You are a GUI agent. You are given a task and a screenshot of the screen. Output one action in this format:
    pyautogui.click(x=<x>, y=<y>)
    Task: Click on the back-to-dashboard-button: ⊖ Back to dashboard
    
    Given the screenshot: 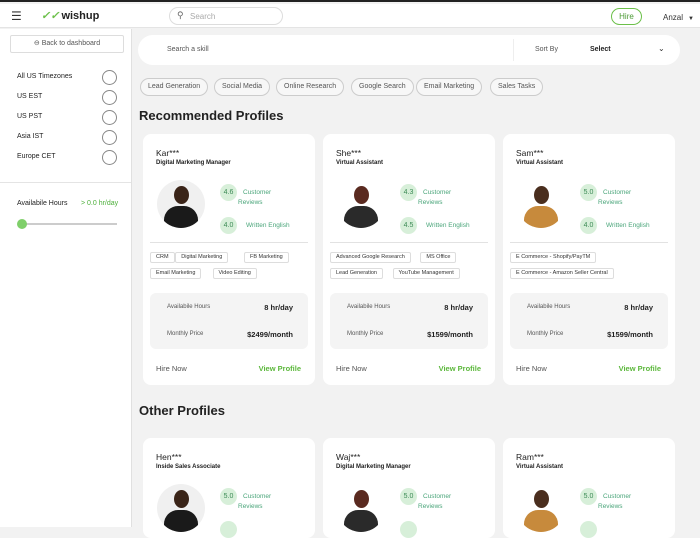 What is the action you would take?
    pyautogui.click(x=67, y=44)
    